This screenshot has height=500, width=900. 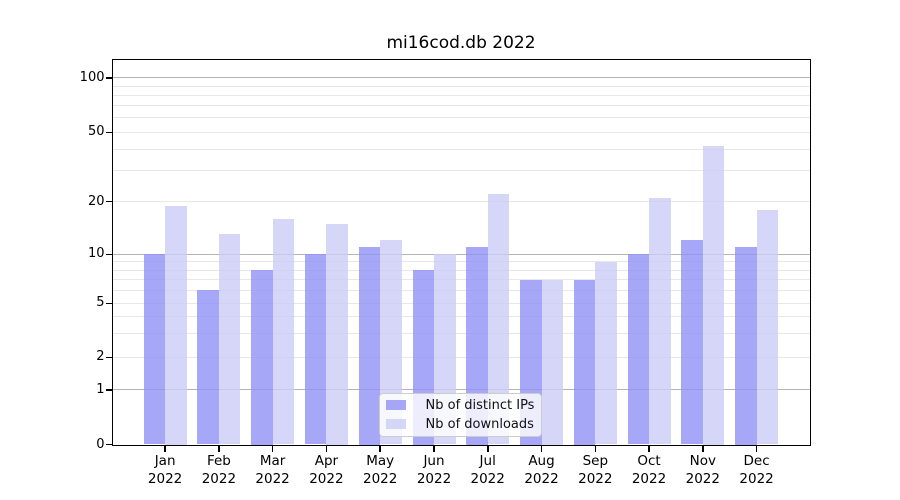 What do you see at coordinates (595, 460) in the screenshot?
I see `x-axis-tick-label-line: Sep` at bounding box center [595, 460].